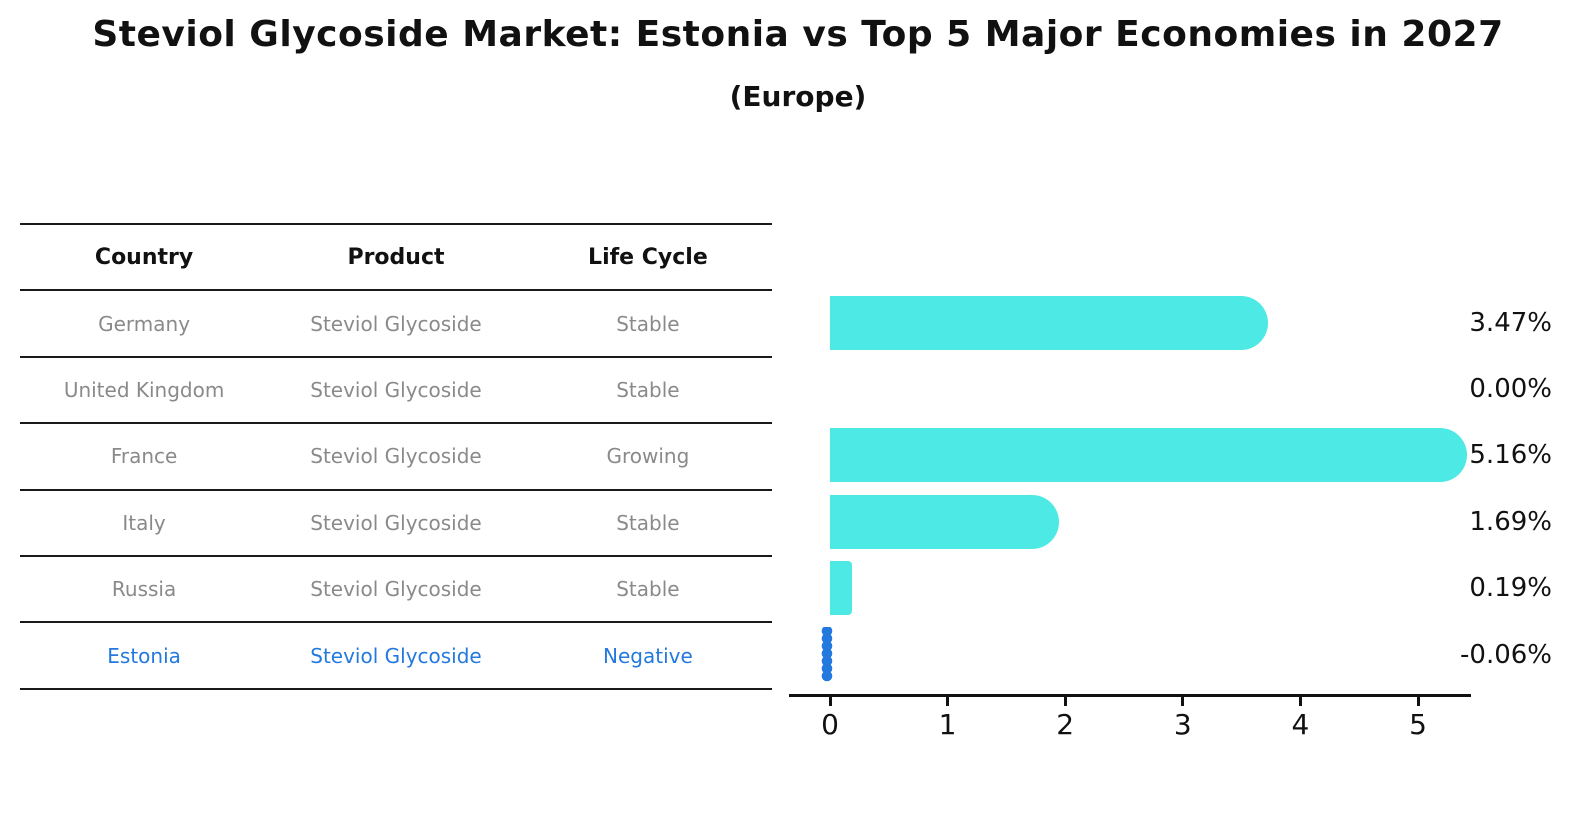 The image size is (1596, 823). What do you see at coordinates (144, 389) in the screenshot?
I see `table-cell-country: United Kingdom` at bounding box center [144, 389].